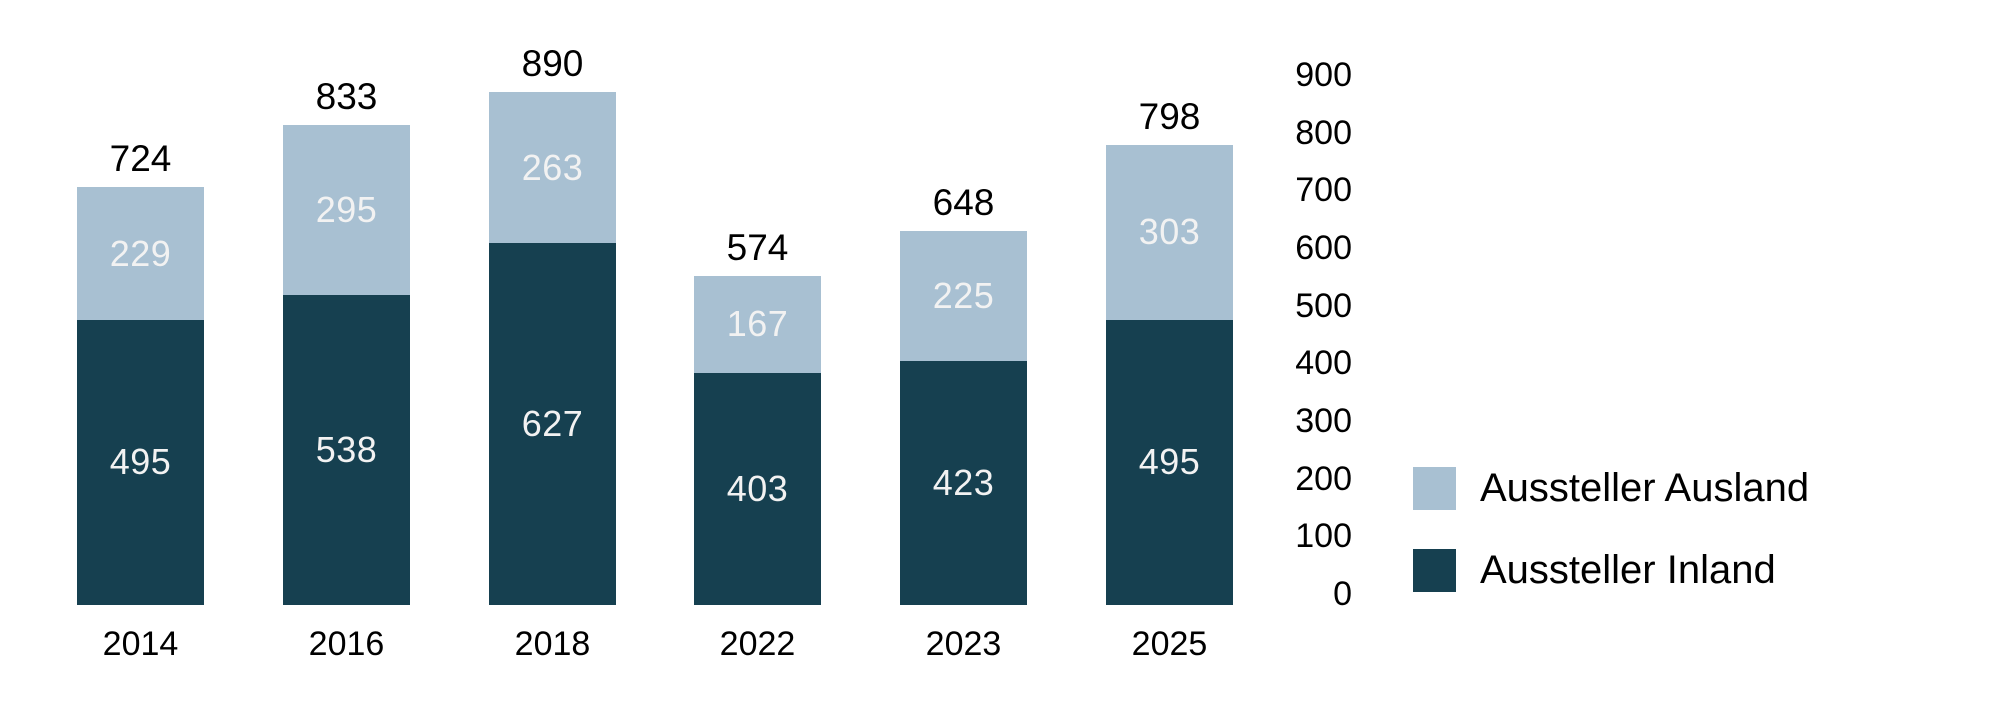 This screenshot has width=2000, height=723. Describe the element at coordinates (346, 644) in the screenshot. I see `x-tick-label-2016: 2016` at that location.